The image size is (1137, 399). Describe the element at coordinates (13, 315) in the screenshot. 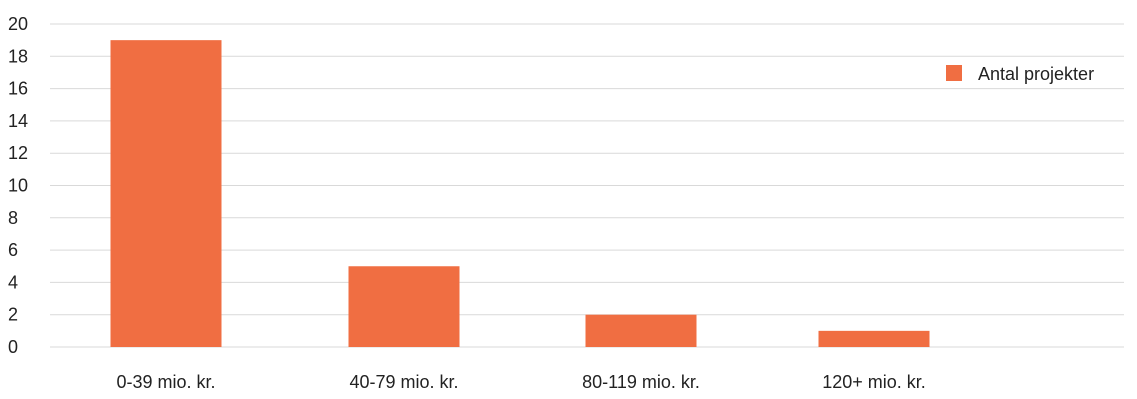

I see `y-tick-label-2: 2` at that location.